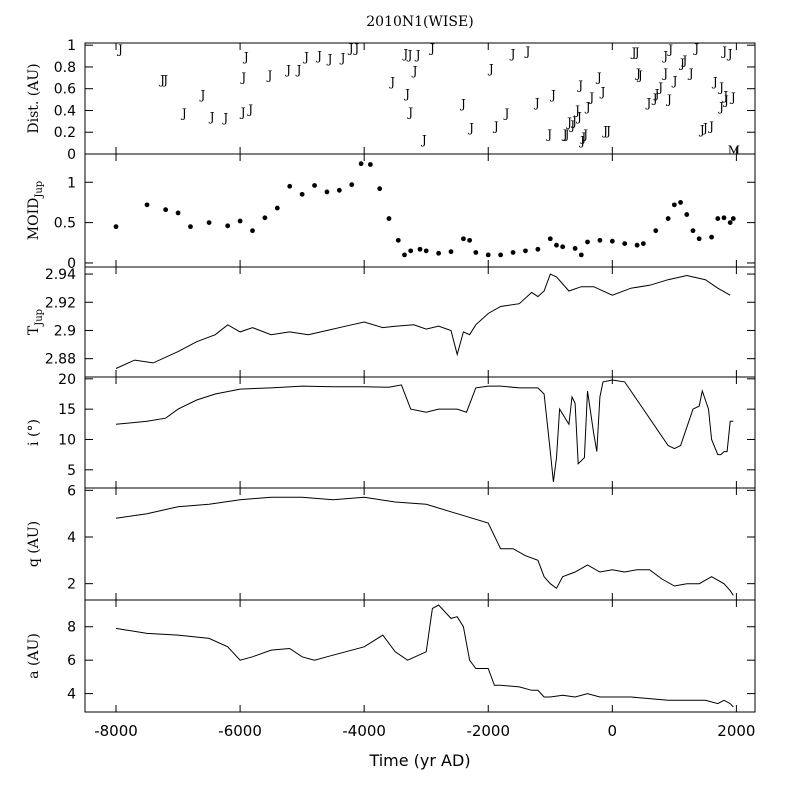  I want to click on y-axis-label: TJup, so click(35, 322).